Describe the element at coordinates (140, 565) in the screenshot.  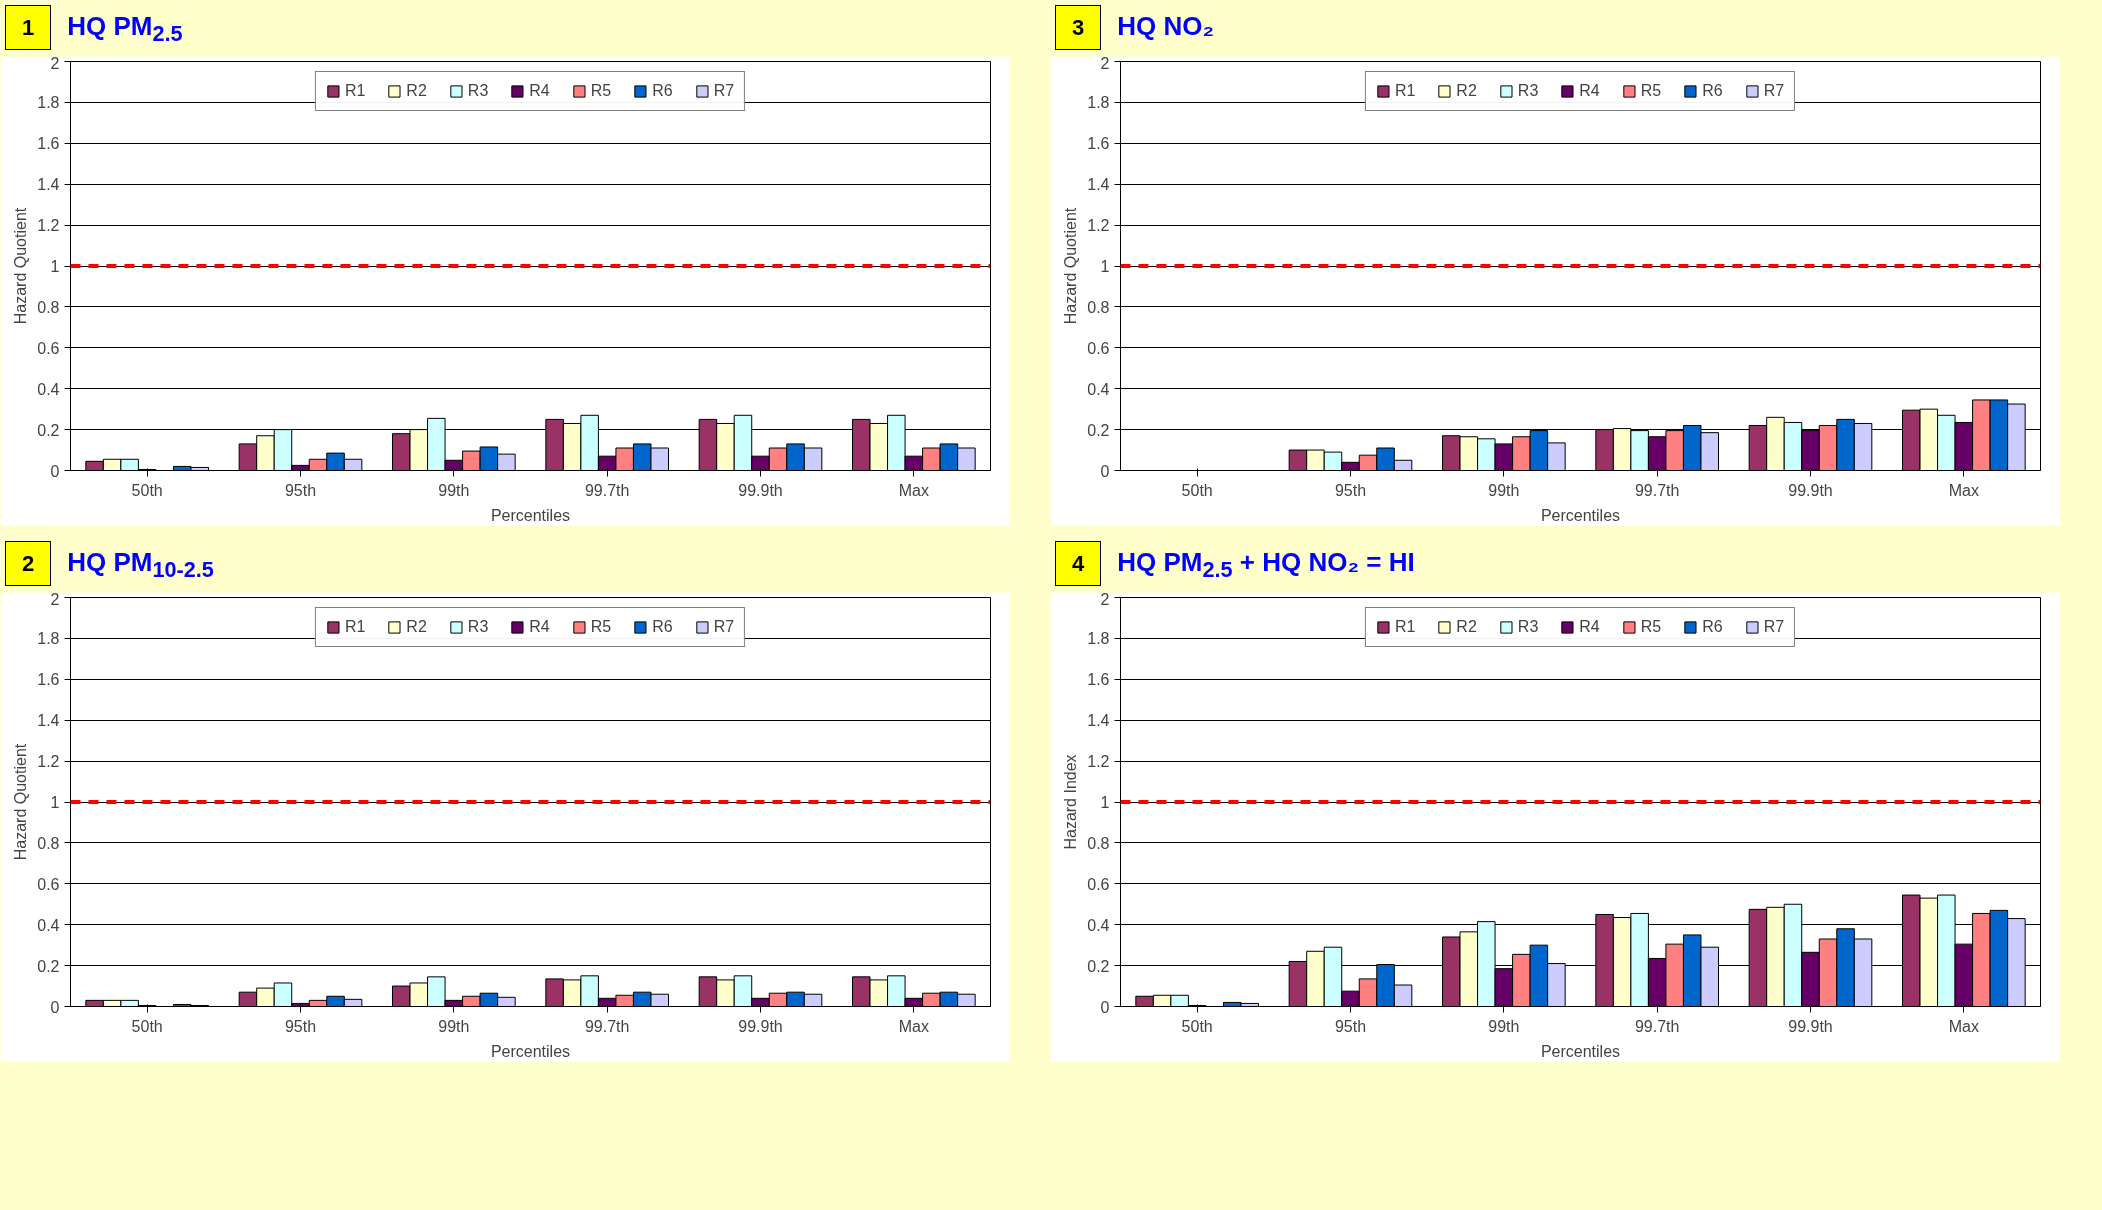
I see `chart-title: HQ PM$_{10-2.5}$` at that location.